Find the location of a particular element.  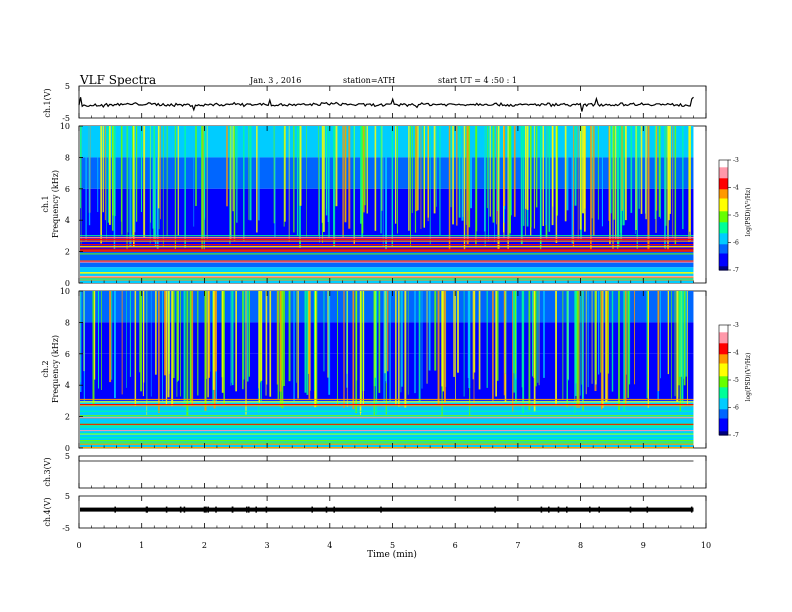

ch2-colorbar-label: log(PSD)(V²/Hz) is located at coordinates (748, 377).